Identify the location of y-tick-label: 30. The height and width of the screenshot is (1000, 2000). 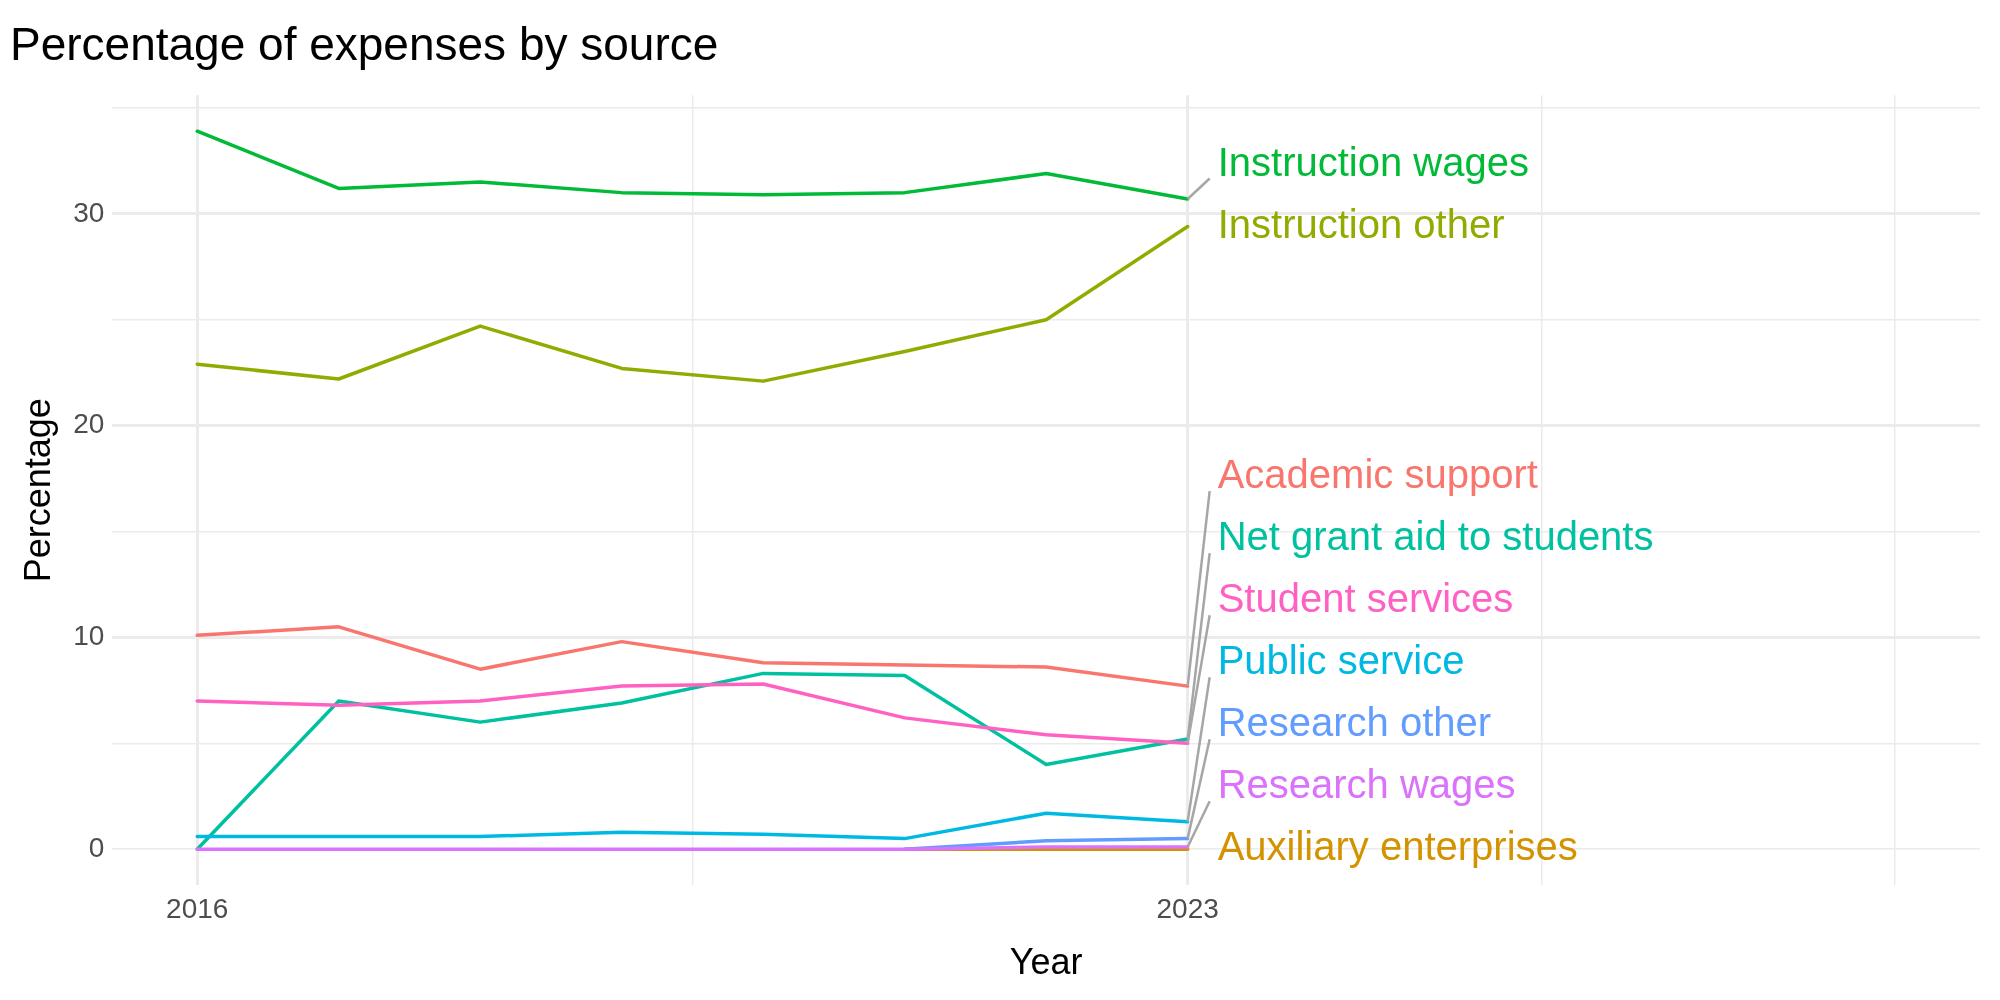
(89, 212).